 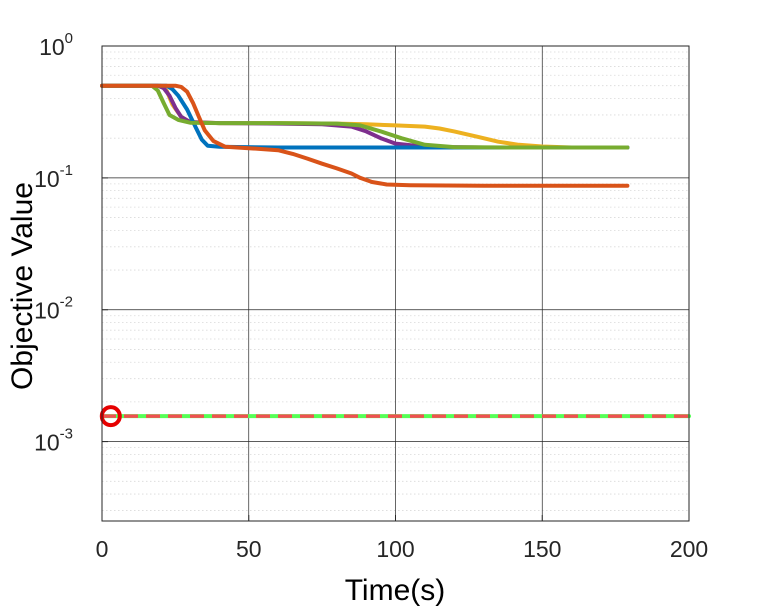 What do you see at coordinates (66, 170) in the screenshot?
I see `y-tick-exponent: -1` at bounding box center [66, 170].